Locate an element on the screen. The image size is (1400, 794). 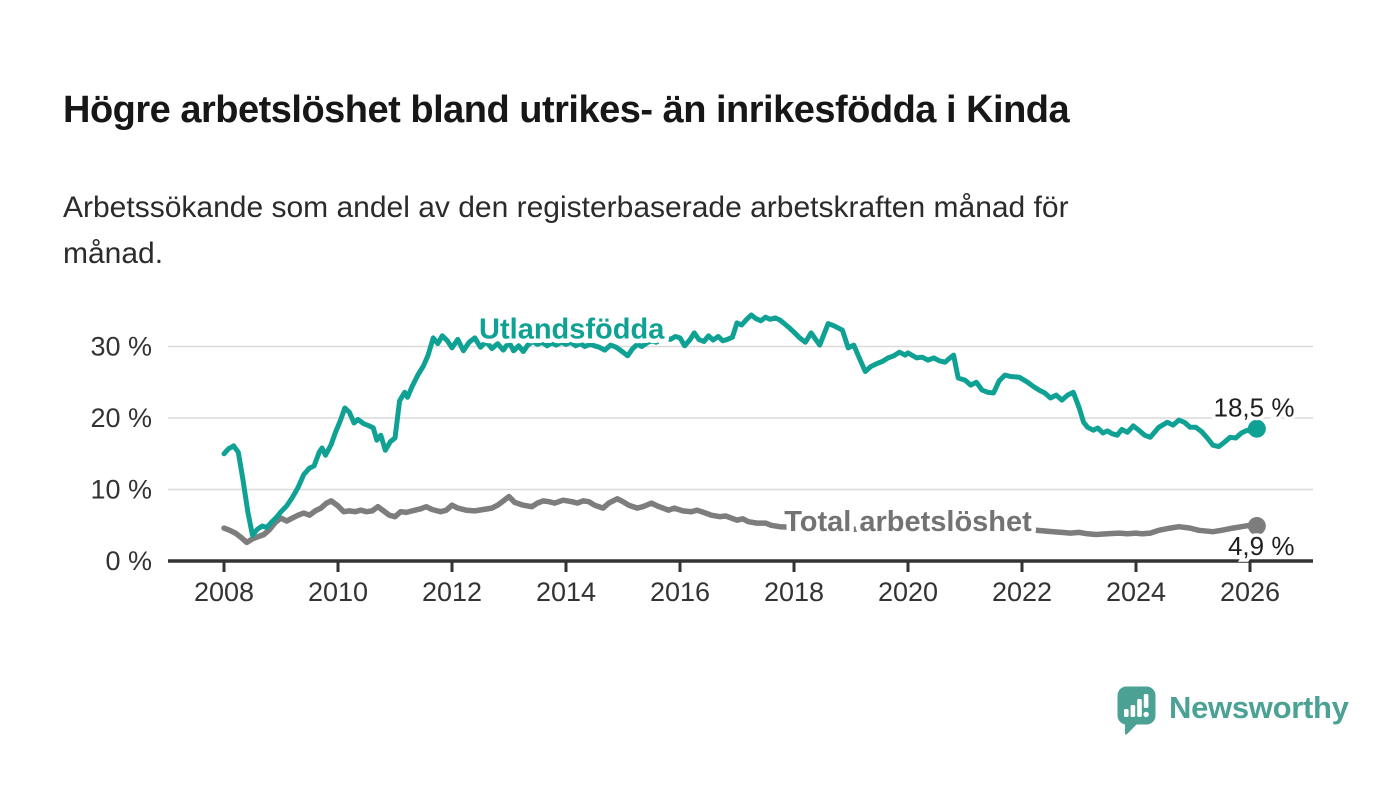
y-tick-label-30: 30 % is located at coordinates (121, 347).